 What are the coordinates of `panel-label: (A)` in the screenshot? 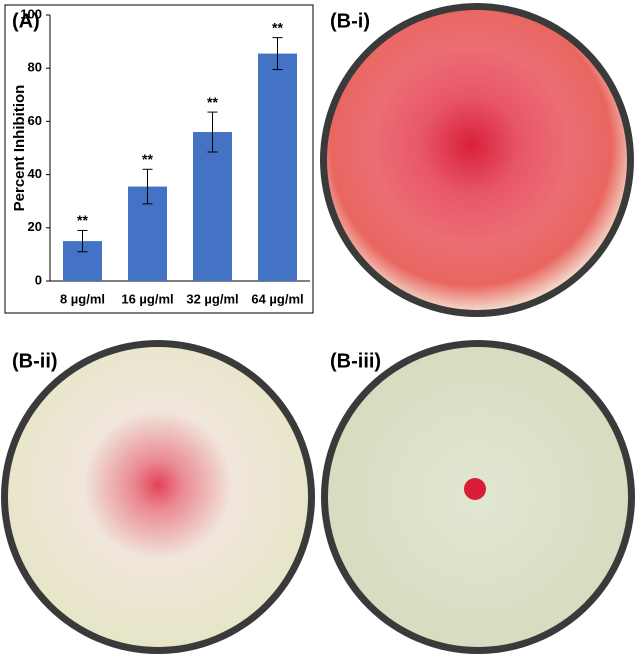 It's located at (26, 21).